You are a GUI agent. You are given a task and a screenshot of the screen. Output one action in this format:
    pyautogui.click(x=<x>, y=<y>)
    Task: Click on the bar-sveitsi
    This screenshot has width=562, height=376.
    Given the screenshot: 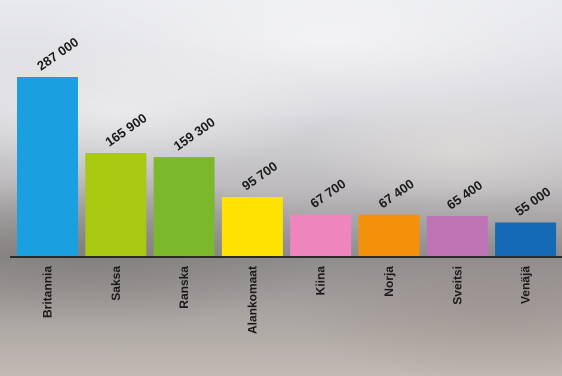 What is the action you would take?
    pyautogui.click(x=457, y=236)
    